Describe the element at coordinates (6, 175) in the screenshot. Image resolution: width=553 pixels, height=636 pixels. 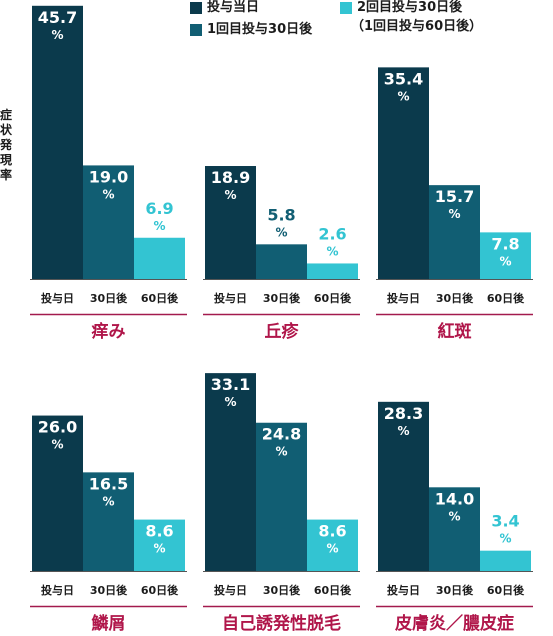
I see `y-axis-label-char: 率` at that location.